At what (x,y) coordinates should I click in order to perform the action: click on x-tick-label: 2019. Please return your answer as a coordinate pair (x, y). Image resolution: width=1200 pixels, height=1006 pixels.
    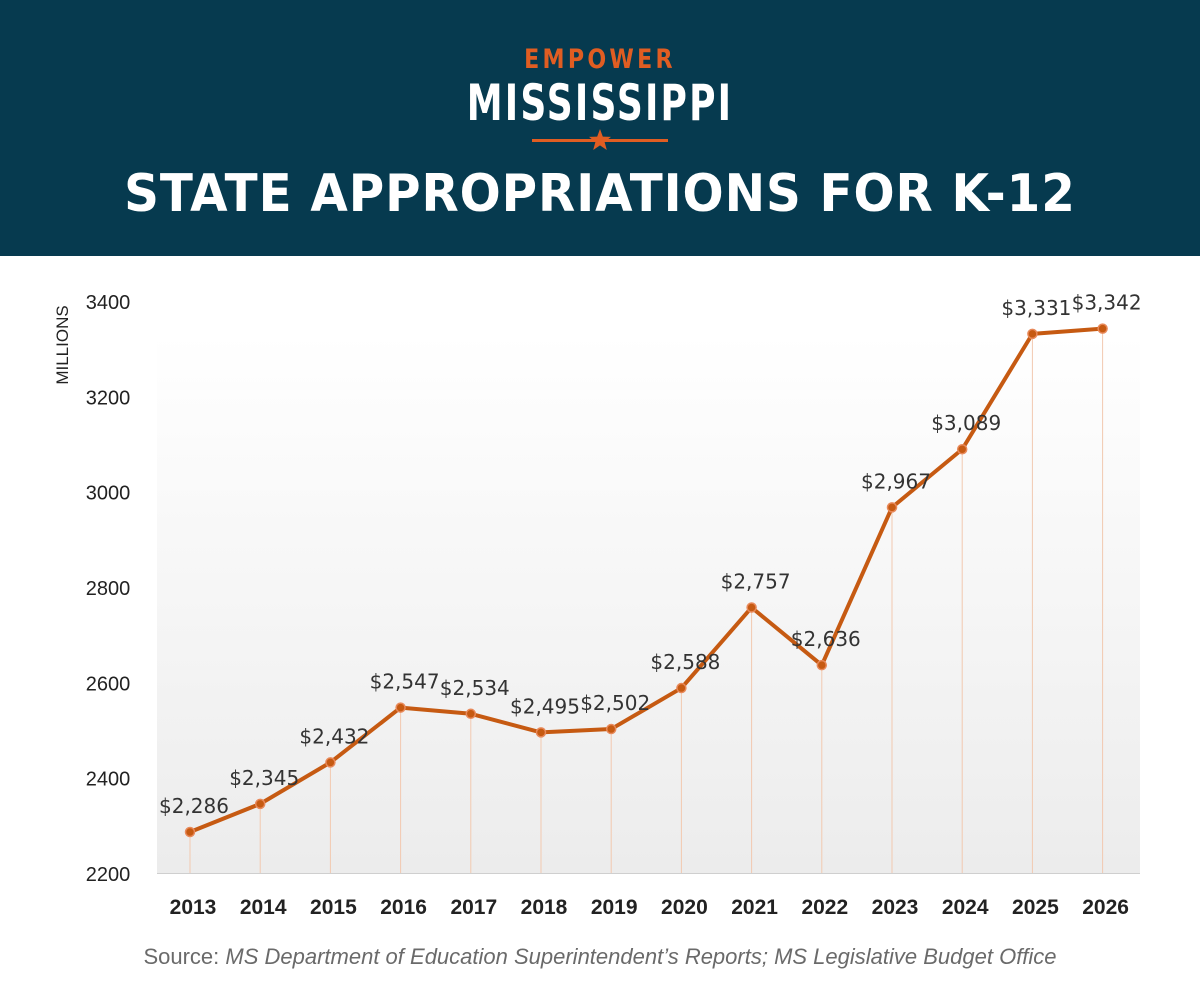
    Looking at the image, I should click on (614, 907).